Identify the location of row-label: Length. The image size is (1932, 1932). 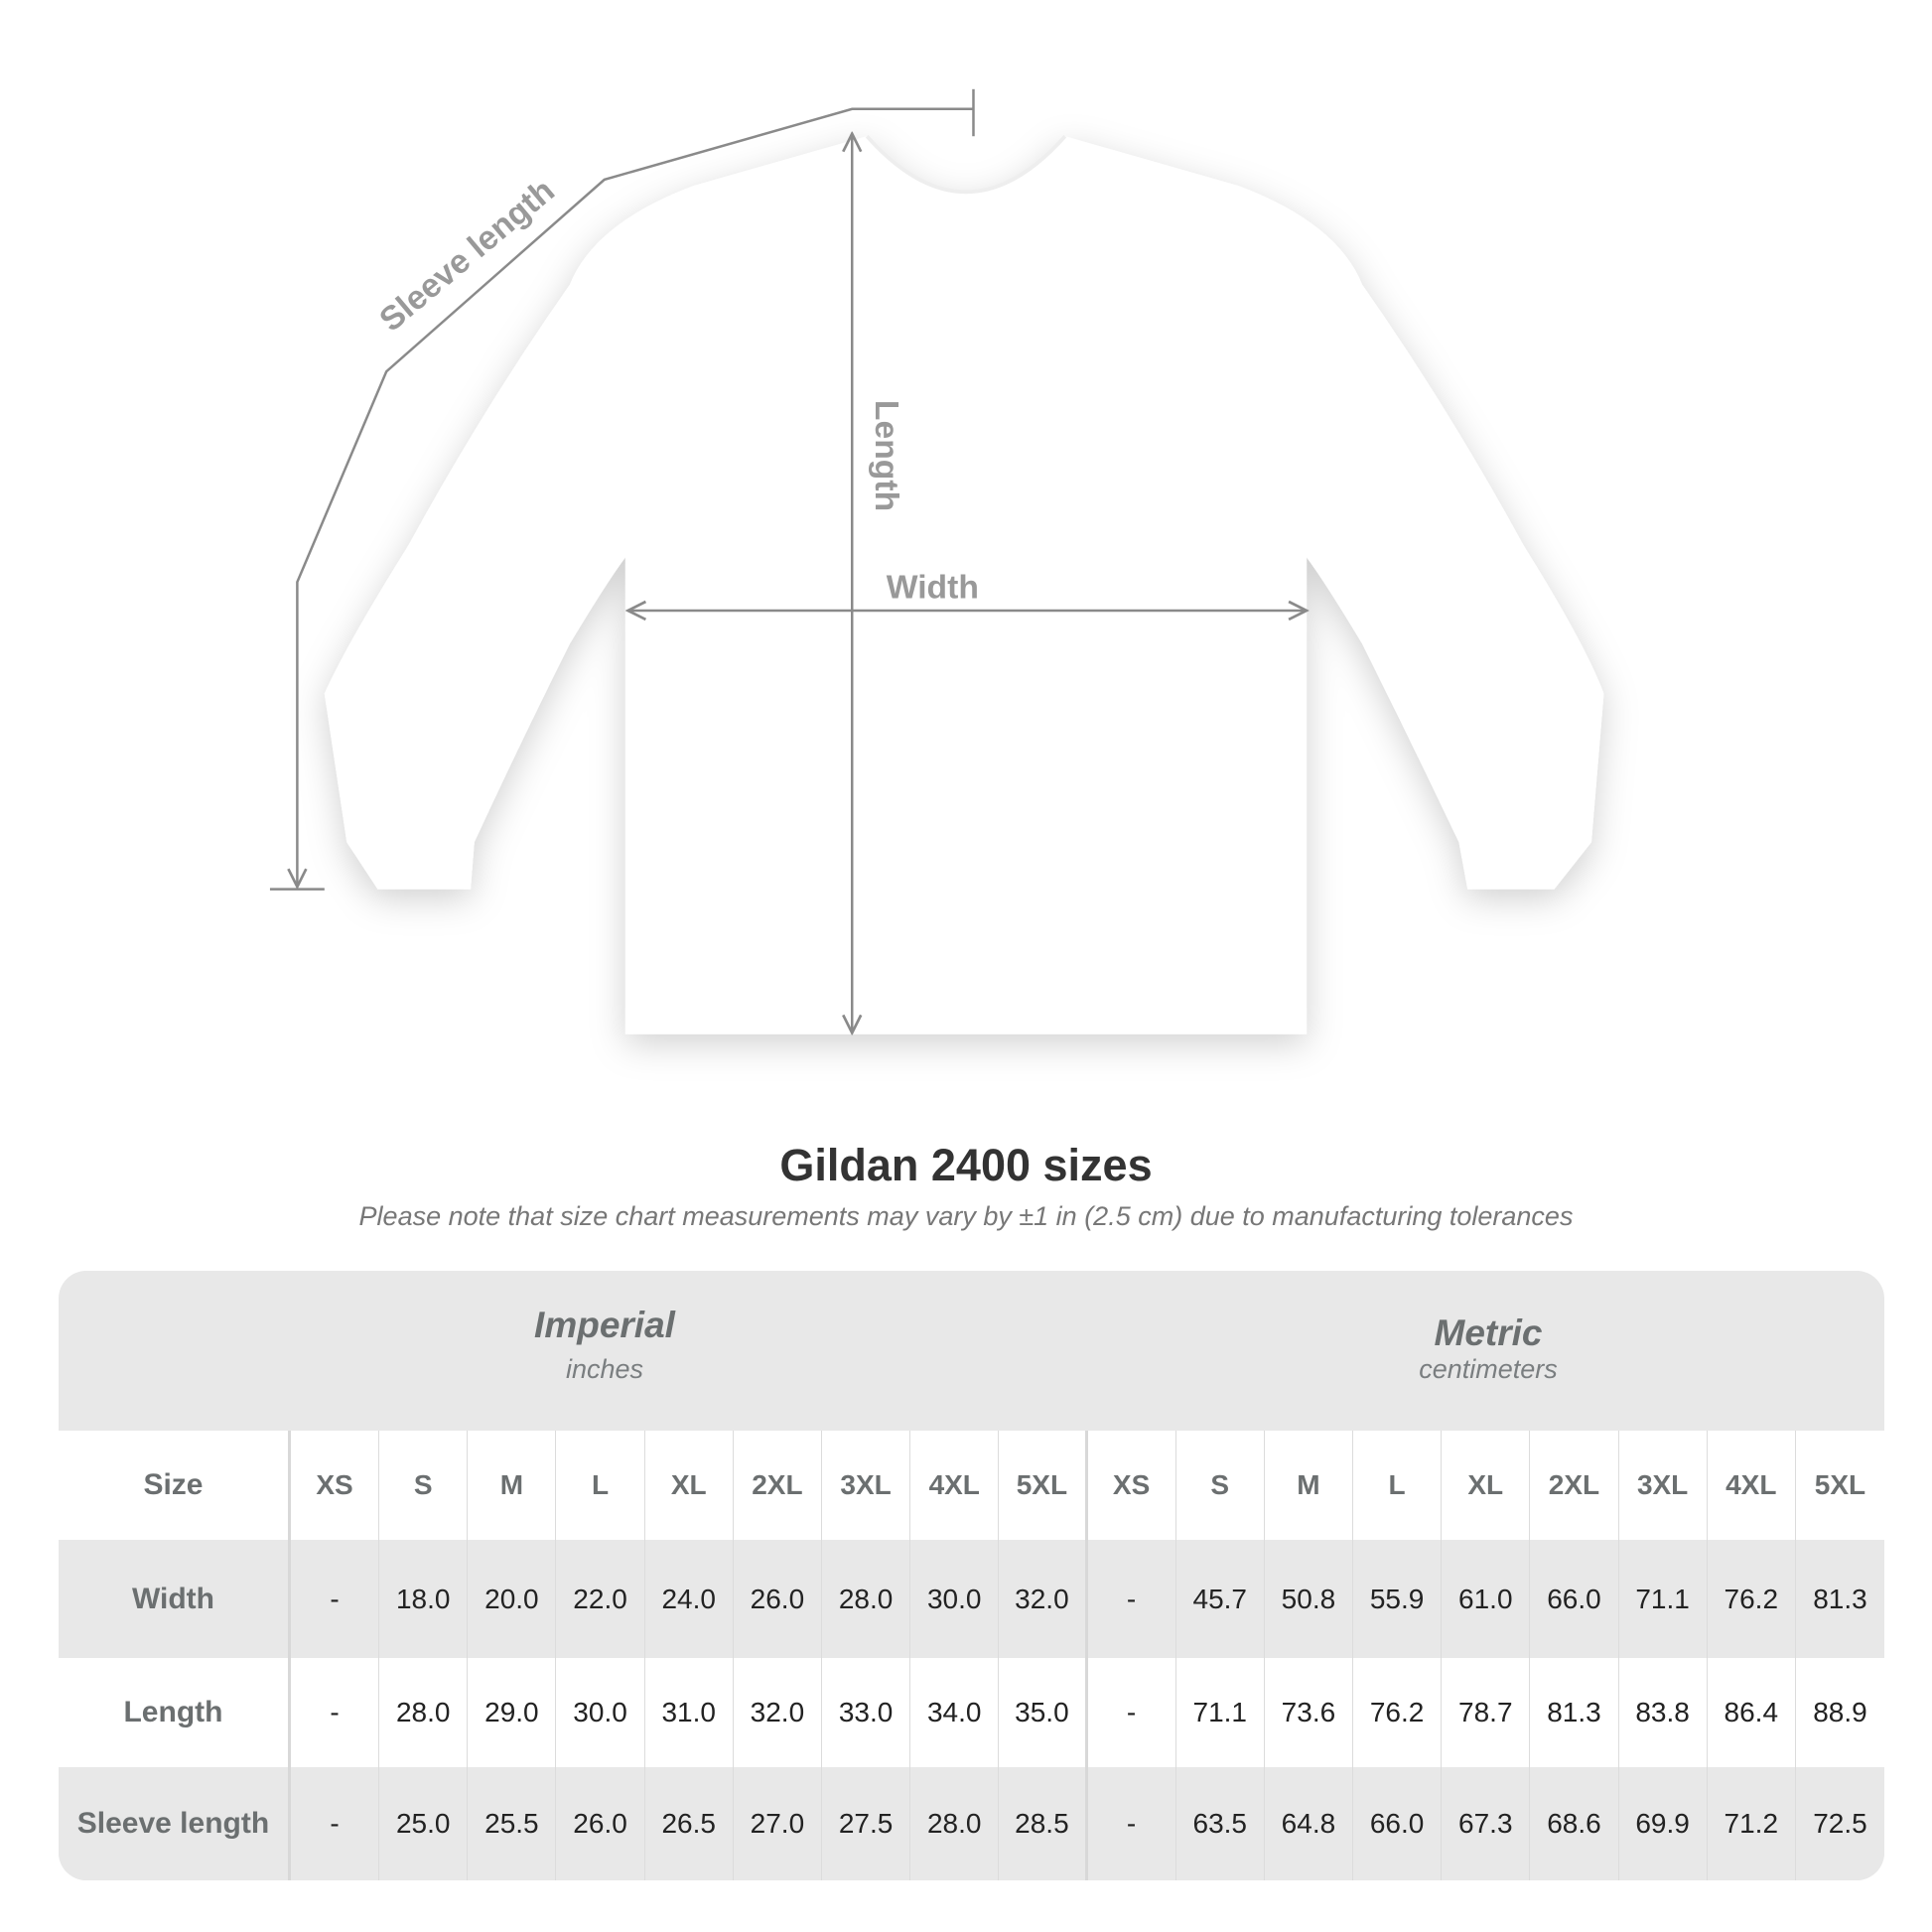
(175, 1713).